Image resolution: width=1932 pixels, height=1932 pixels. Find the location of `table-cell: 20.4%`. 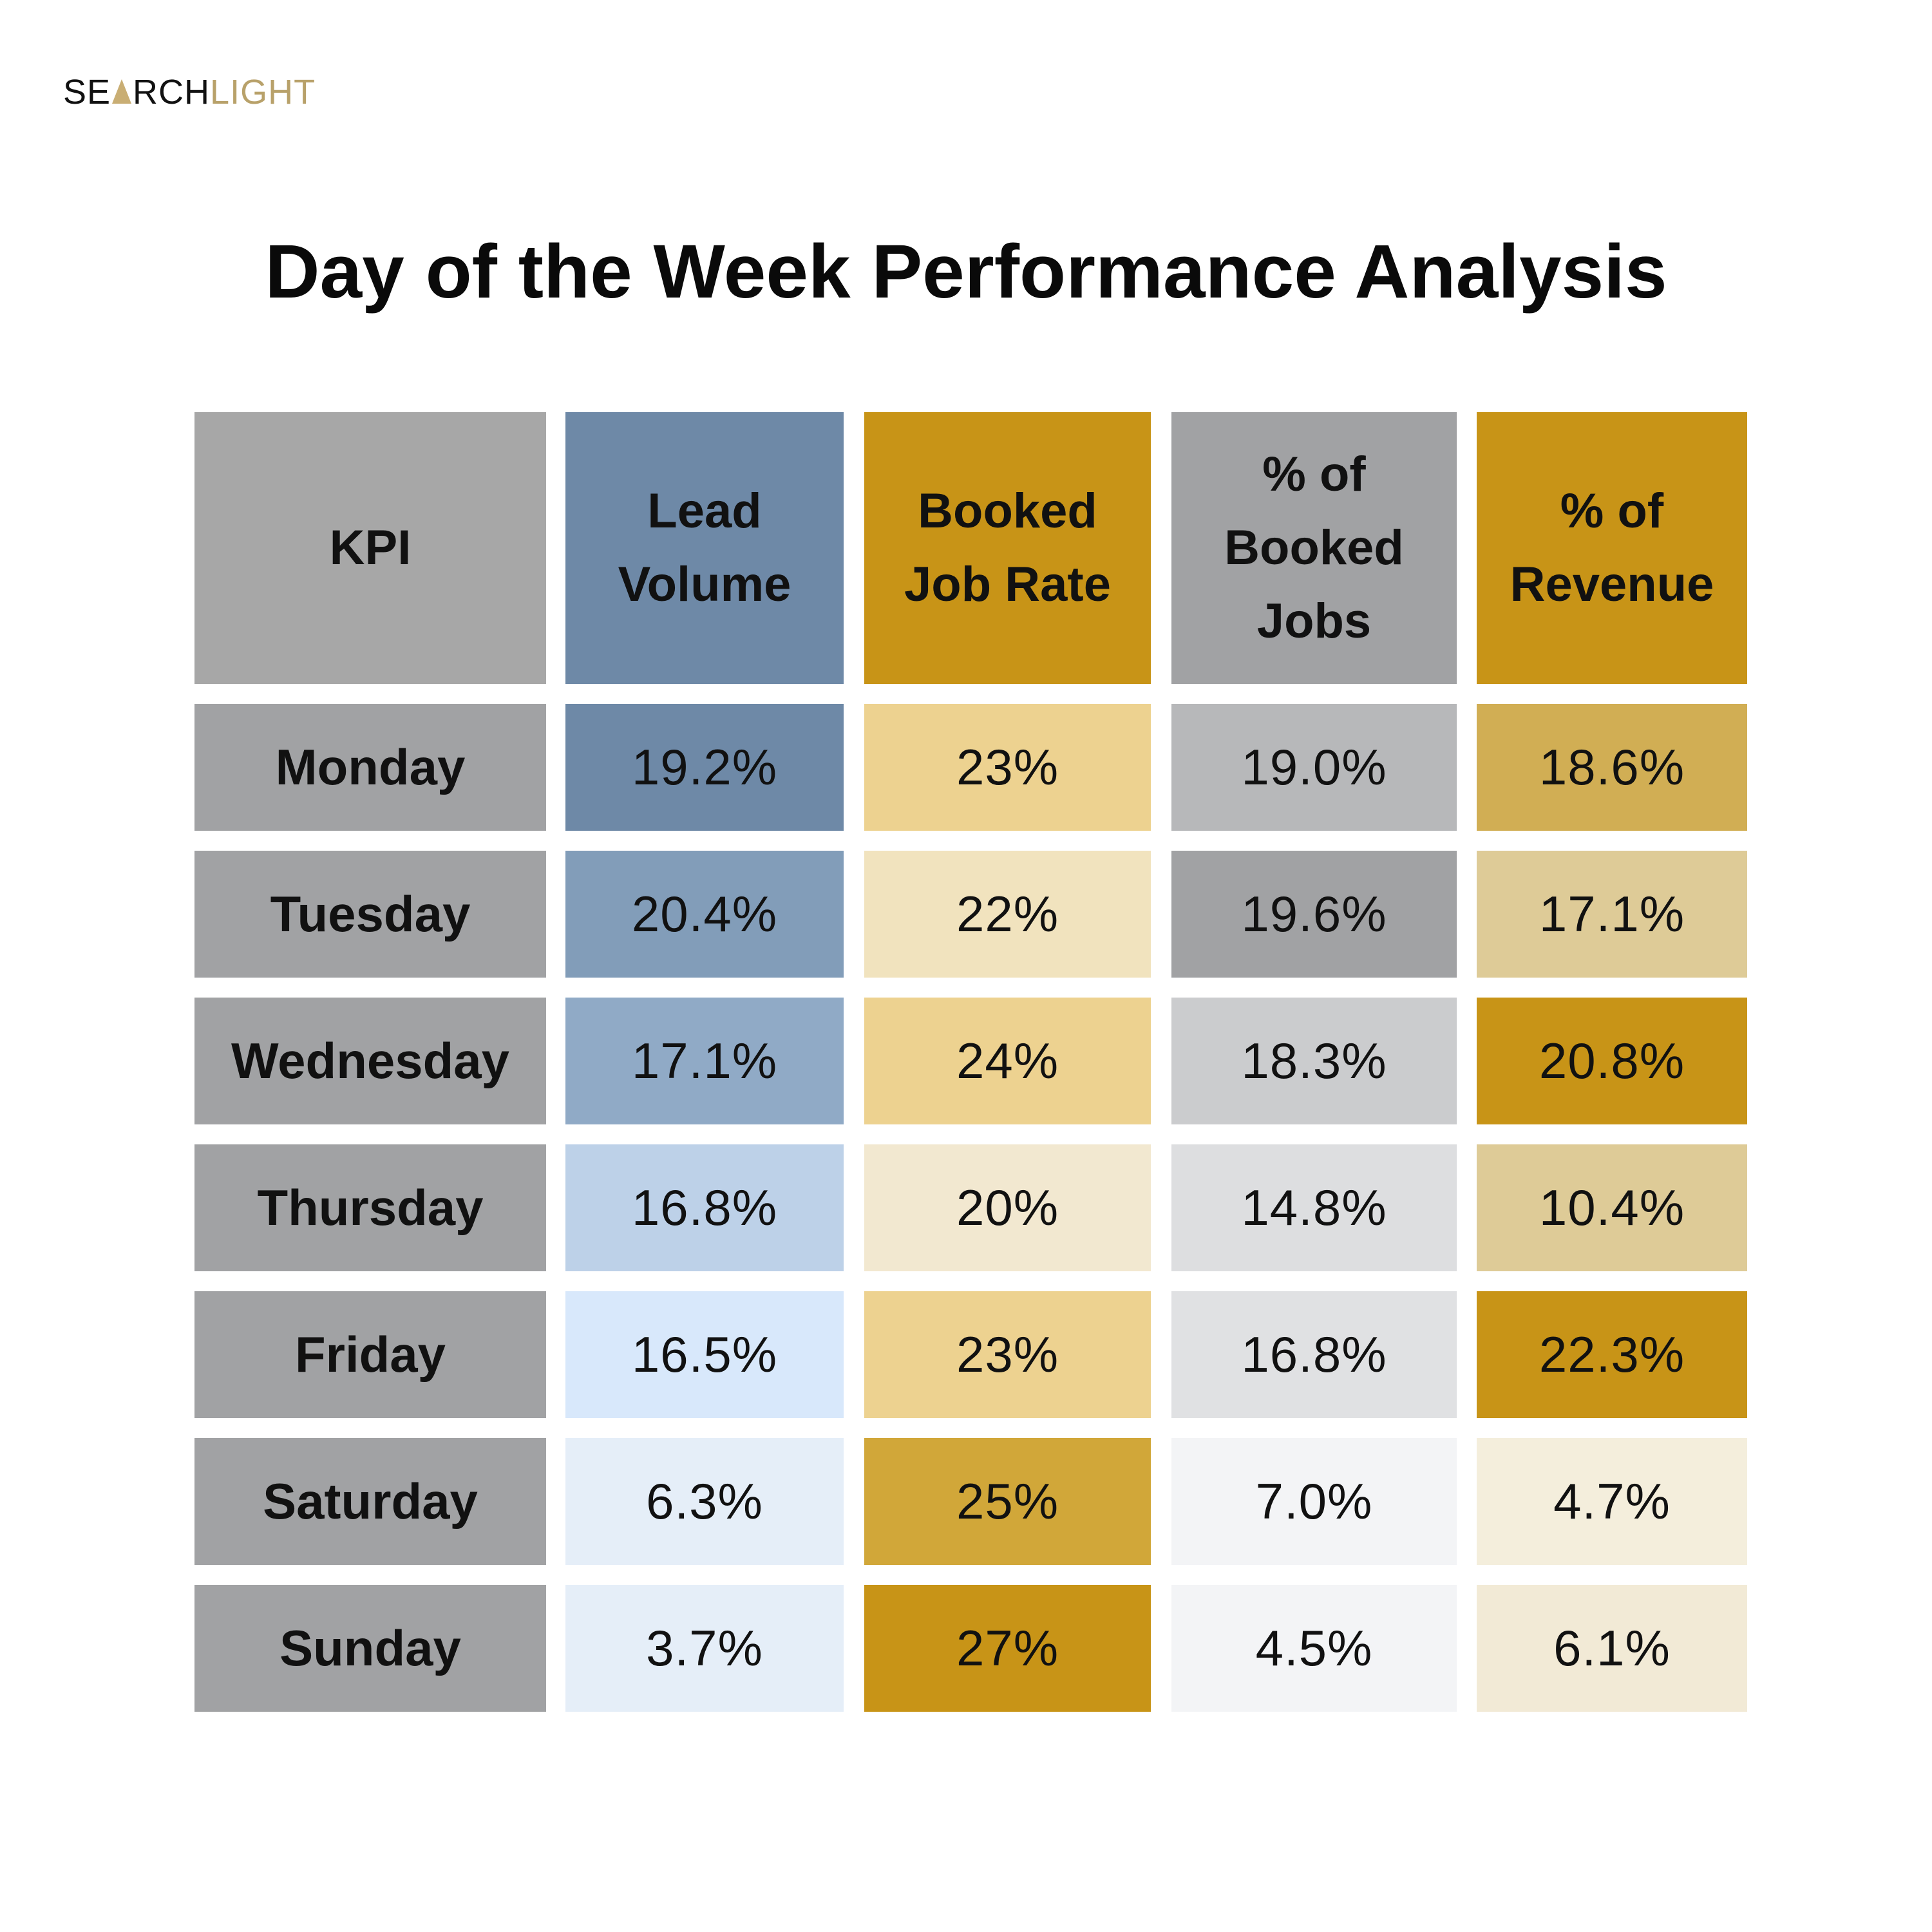

table-cell: 20.4% is located at coordinates (705, 914).